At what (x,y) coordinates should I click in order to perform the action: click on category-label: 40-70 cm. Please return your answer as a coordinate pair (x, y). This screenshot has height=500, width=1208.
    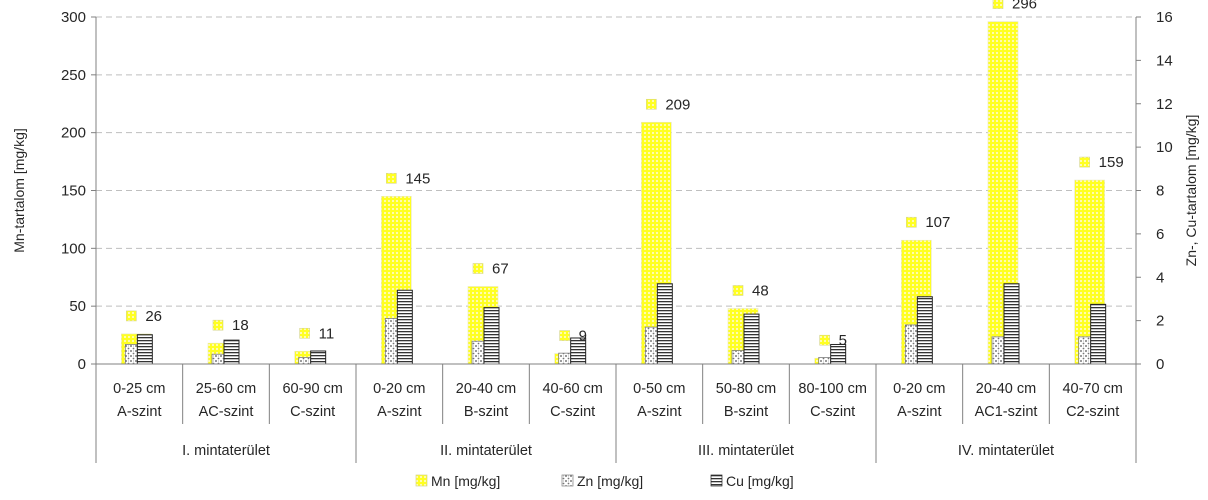
    Looking at the image, I should click on (1092, 389).